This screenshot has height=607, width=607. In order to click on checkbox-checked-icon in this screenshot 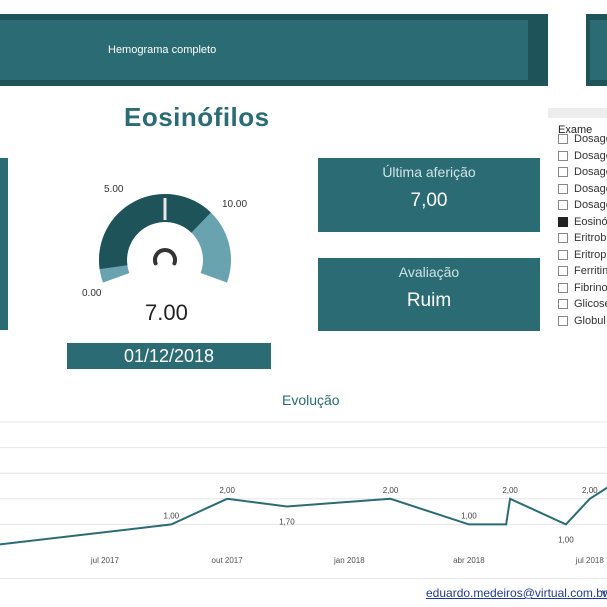, I will do `click(563, 221)`.